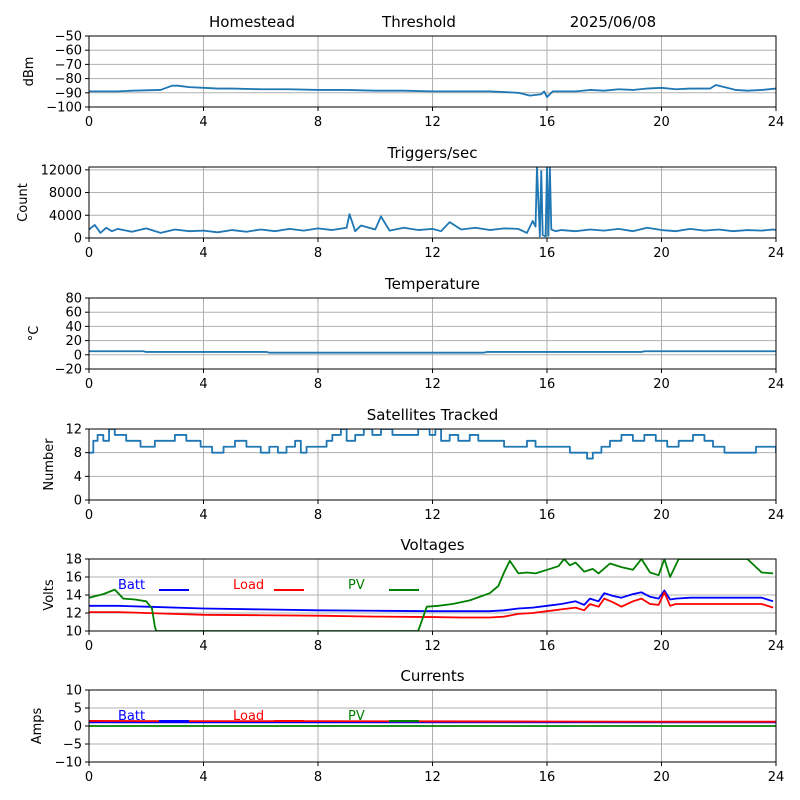 This screenshot has height=800, width=800. Describe the element at coordinates (73, 578) in the screenshot. I see `y-tick-label: 16` at that location.